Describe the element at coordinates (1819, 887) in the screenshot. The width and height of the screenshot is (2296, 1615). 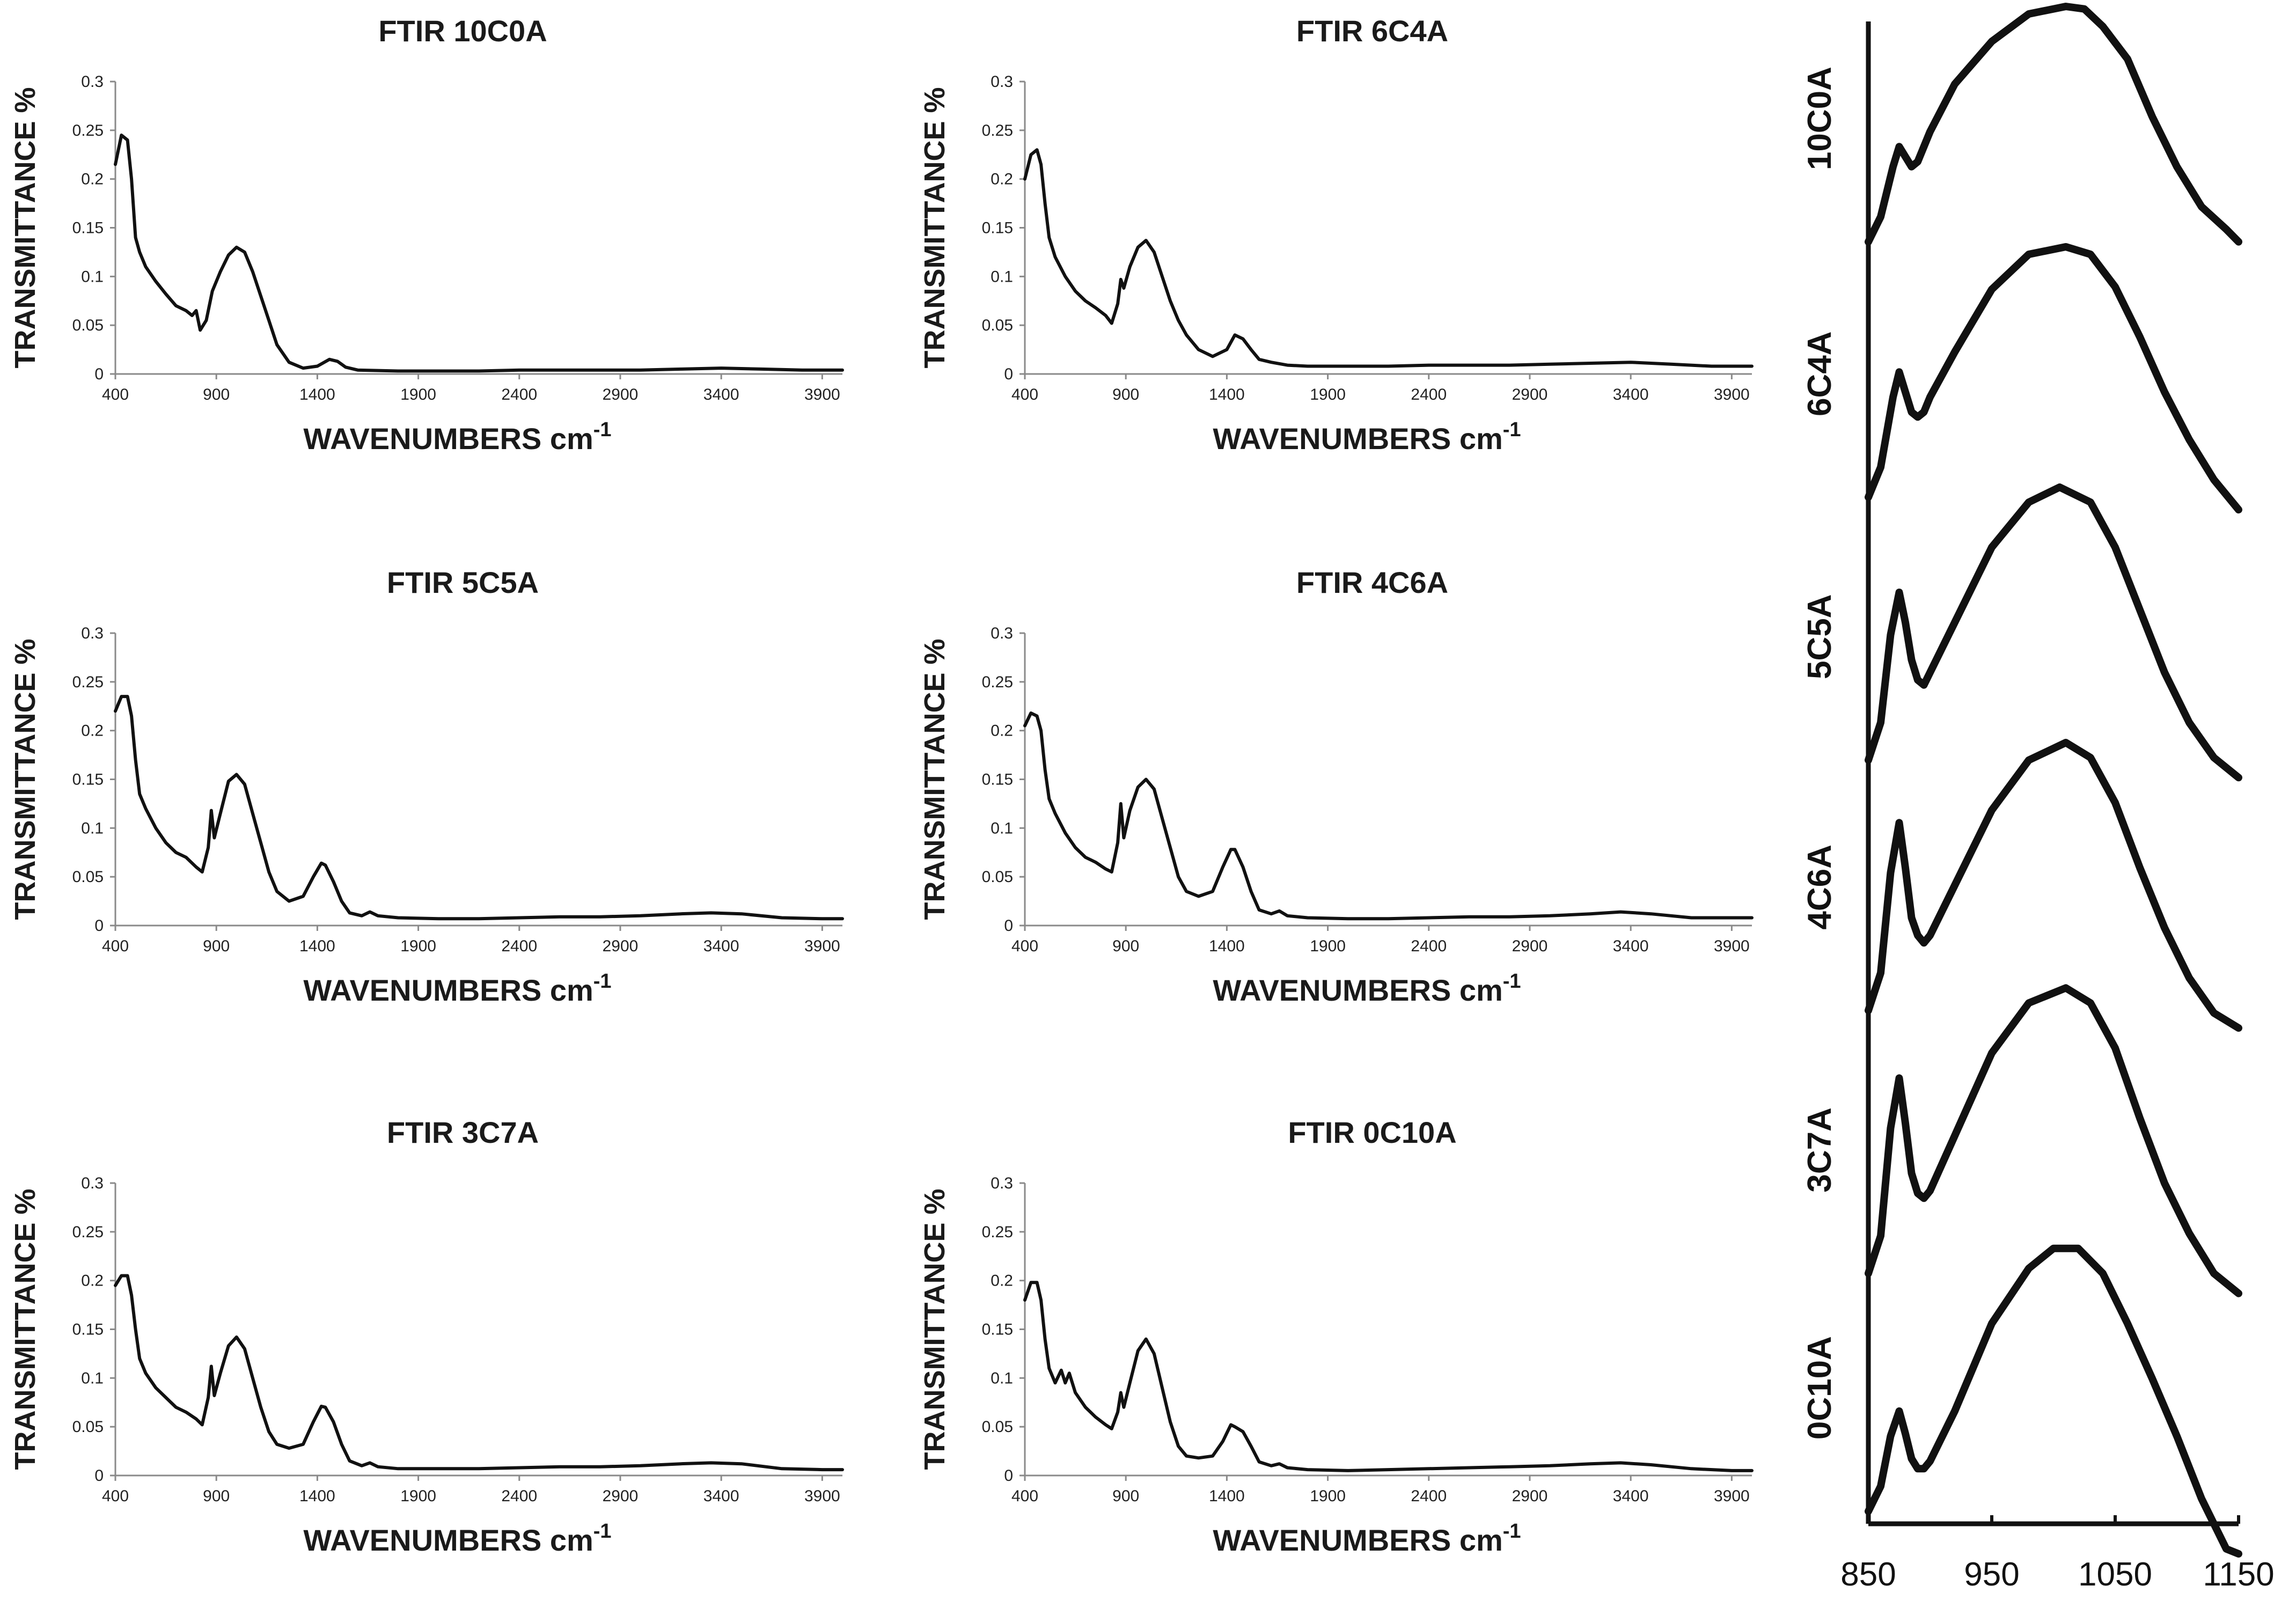
I see `stacked-series-label-4C6A: 4C6A` at that location.